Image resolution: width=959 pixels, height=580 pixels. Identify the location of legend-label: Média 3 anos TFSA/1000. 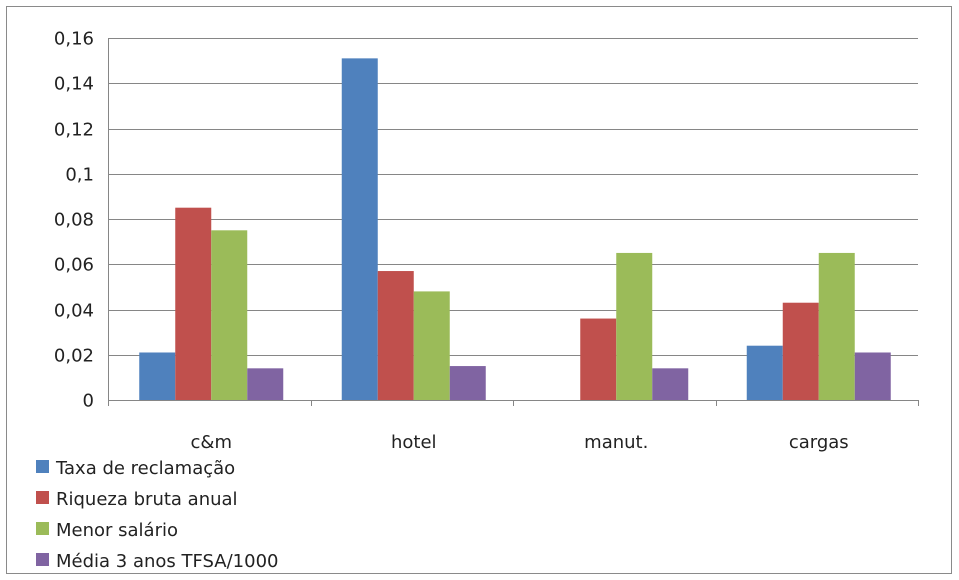
(167, 561).